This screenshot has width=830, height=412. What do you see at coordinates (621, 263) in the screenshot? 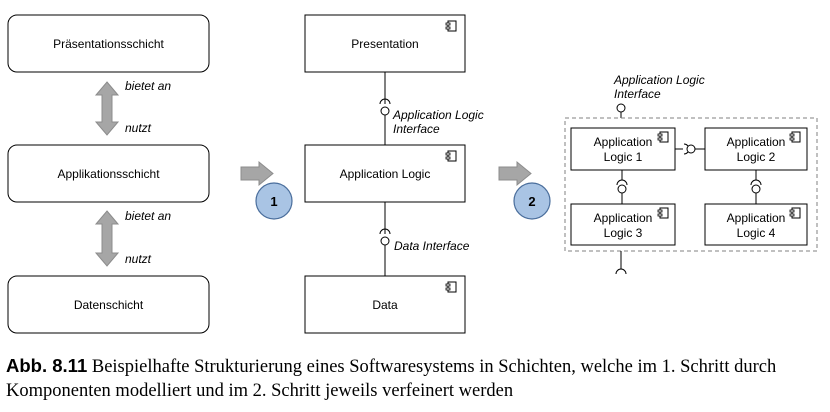
I see `refined-required-interface` at bounding box center [621, 263].